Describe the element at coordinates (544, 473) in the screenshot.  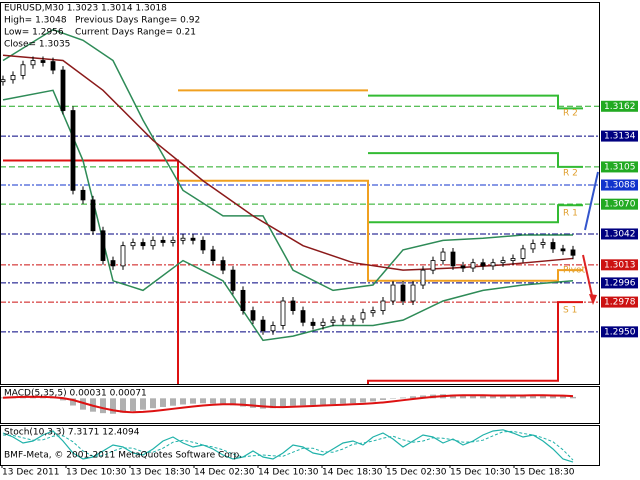
I see `x-tick-label: 15 Dec 18:30` at that location.